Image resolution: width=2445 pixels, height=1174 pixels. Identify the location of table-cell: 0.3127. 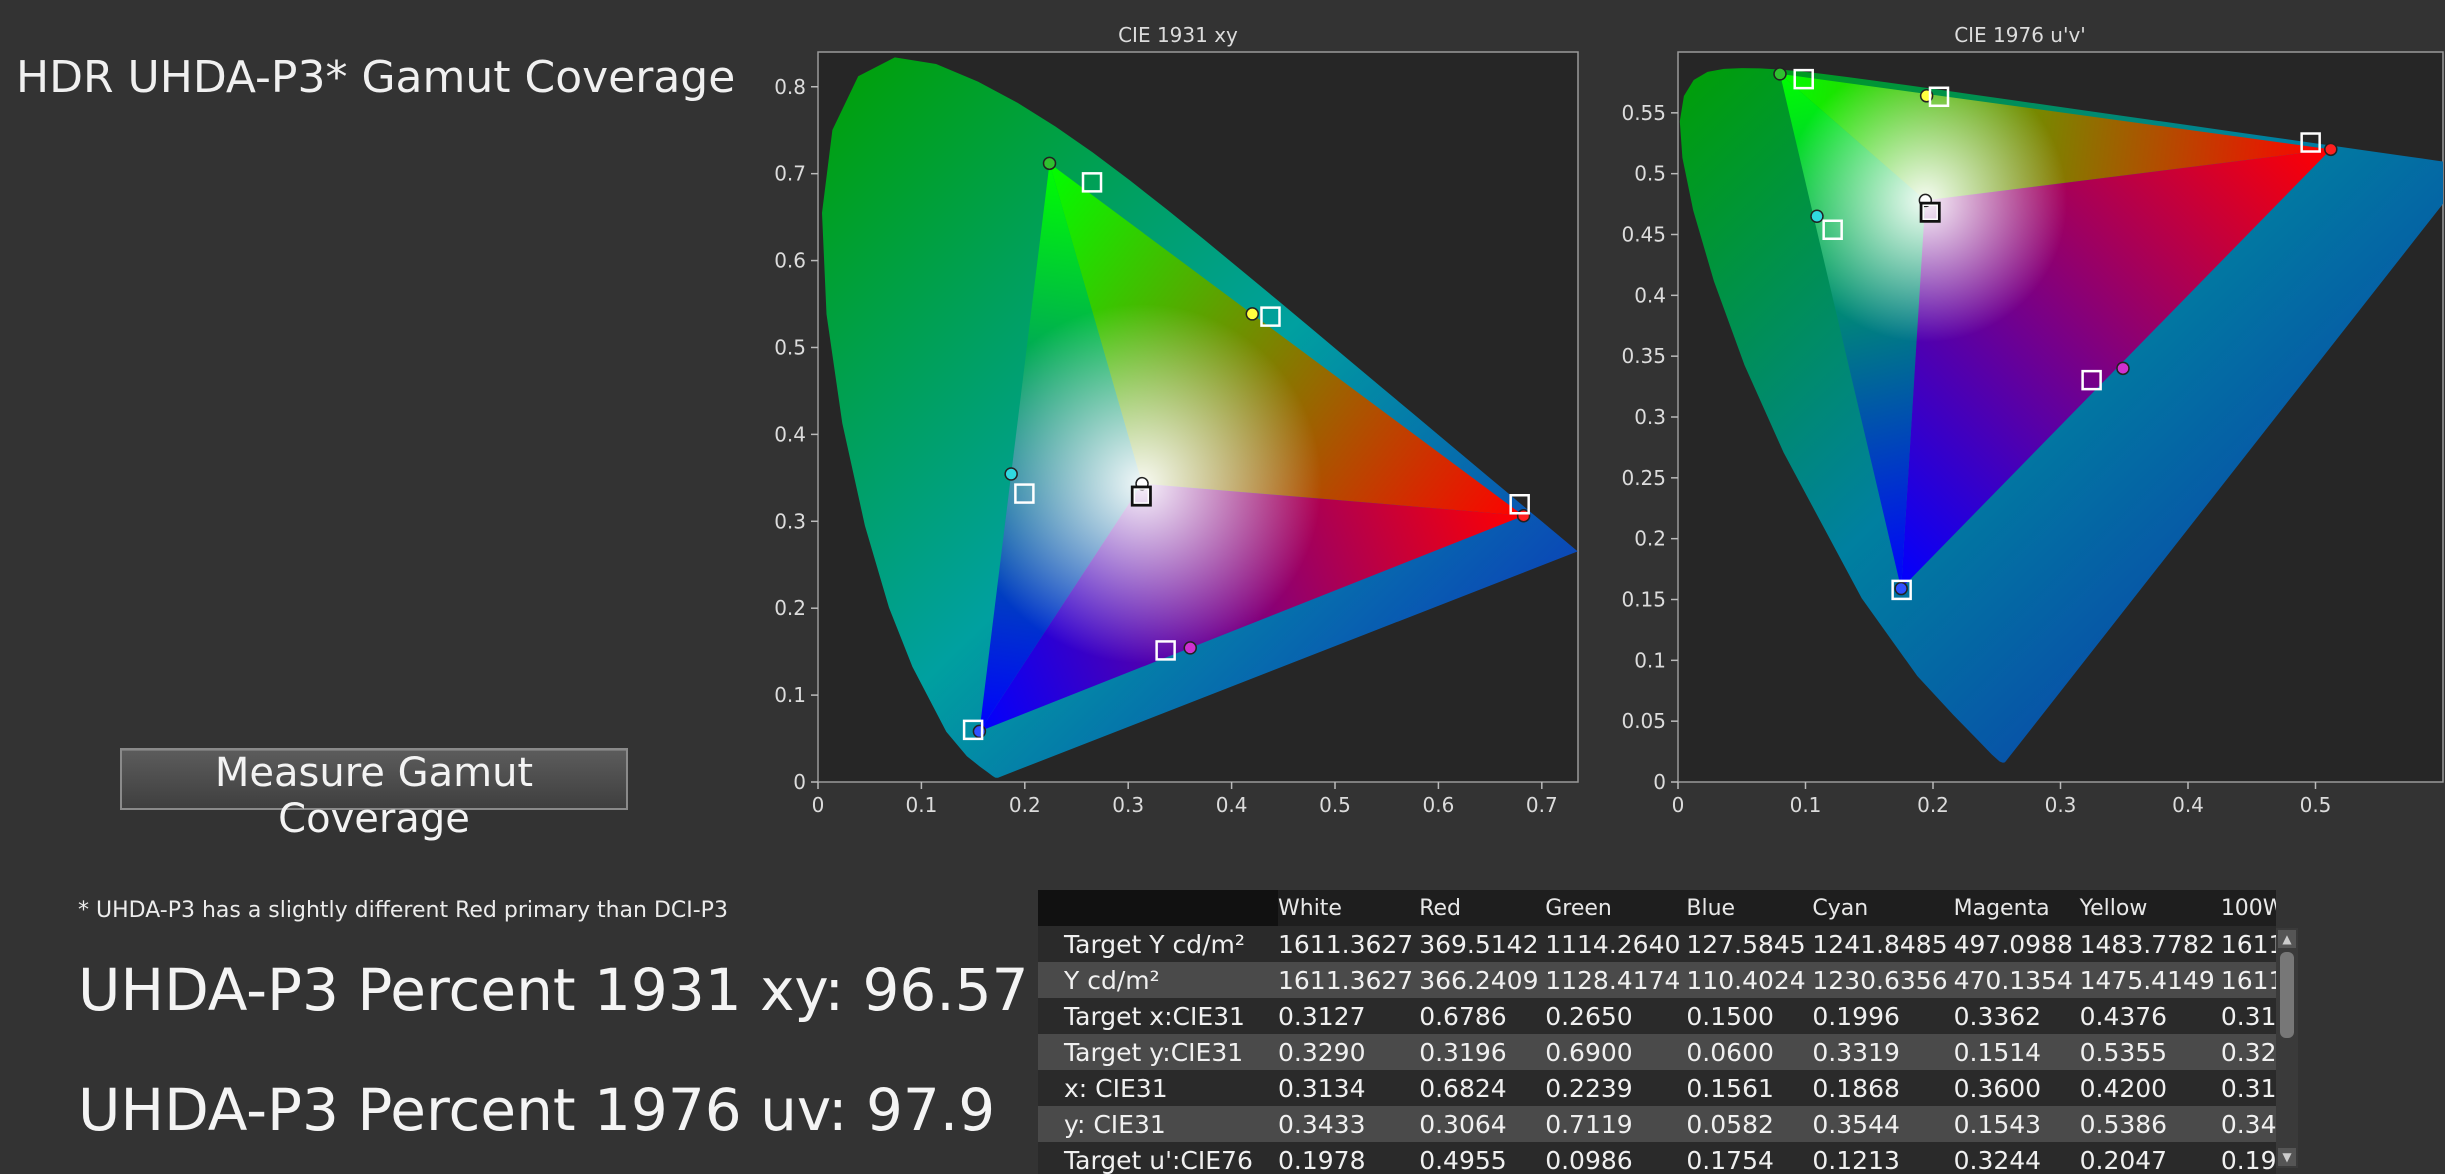
(2248, 1016).